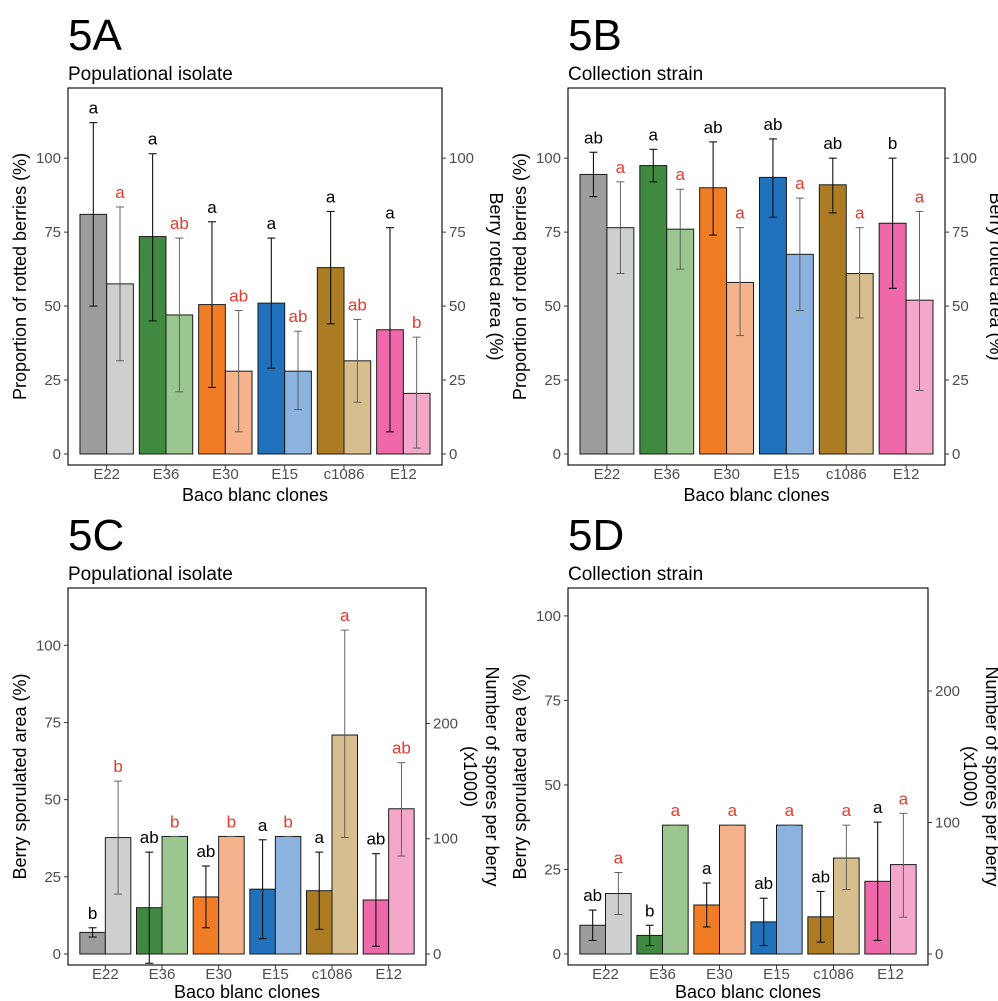 The width and height of the screenshot is (998, 1001). I want to click on y-axis-title-left: Proportion of rotted berries (%), so click(520, 276).